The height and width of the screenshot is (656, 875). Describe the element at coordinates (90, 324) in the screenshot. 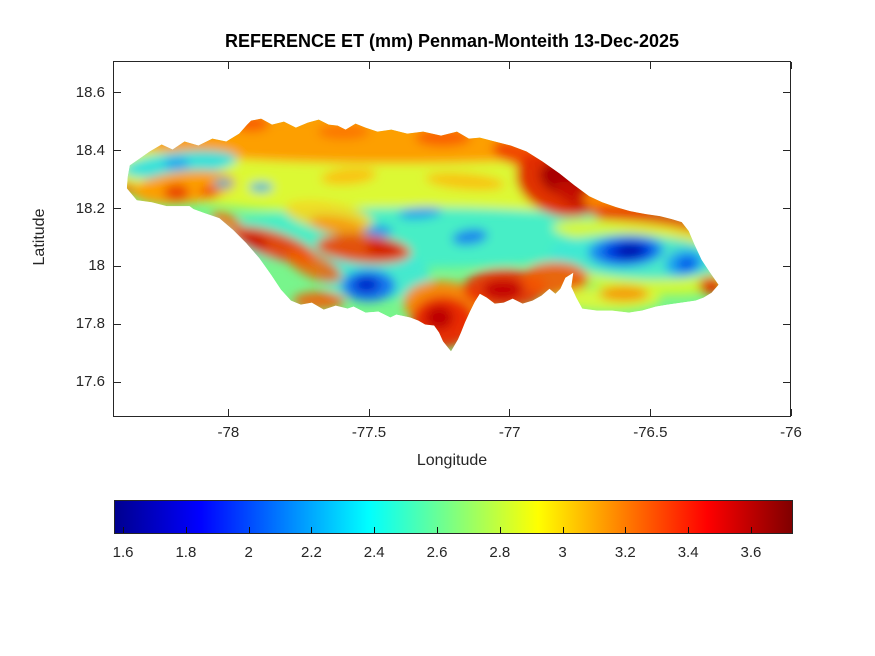

I see `y-tick-label: 17.8` at that location.